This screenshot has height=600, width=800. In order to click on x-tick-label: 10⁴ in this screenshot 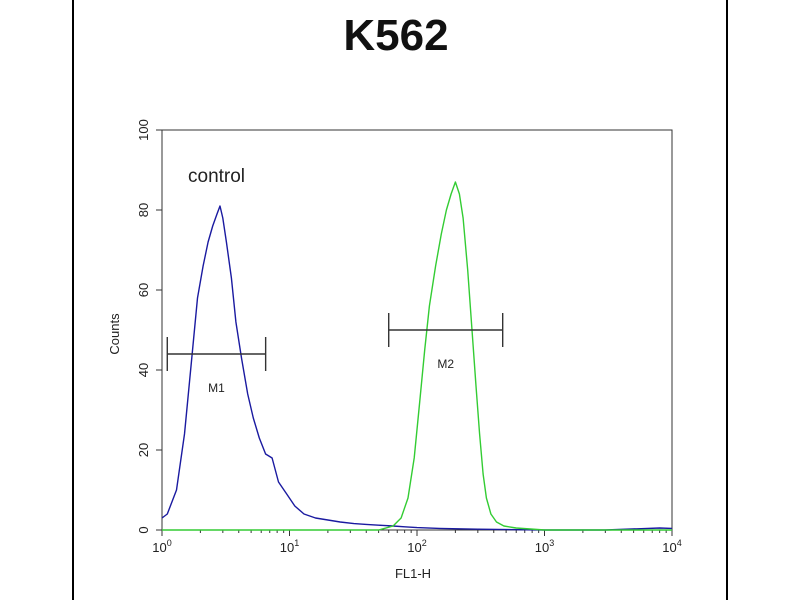, I will do `click(671, 546)`.